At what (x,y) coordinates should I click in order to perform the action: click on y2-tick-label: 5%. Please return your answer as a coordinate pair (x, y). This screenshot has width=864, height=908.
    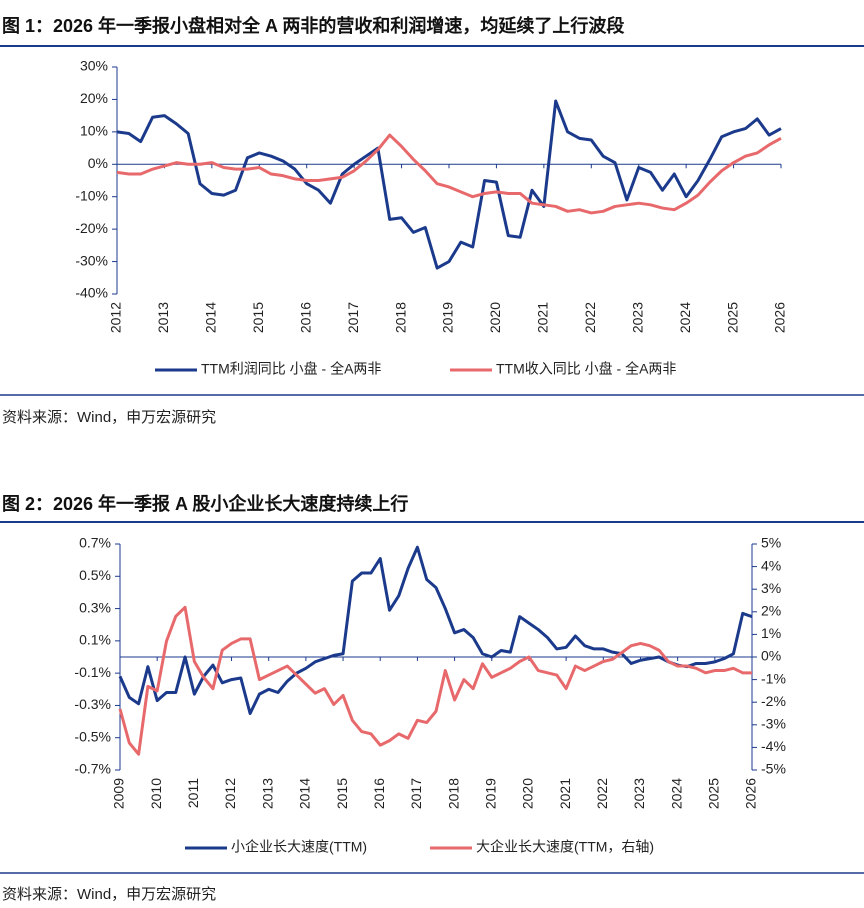
    Looking at the image, I should click on (771, 543).